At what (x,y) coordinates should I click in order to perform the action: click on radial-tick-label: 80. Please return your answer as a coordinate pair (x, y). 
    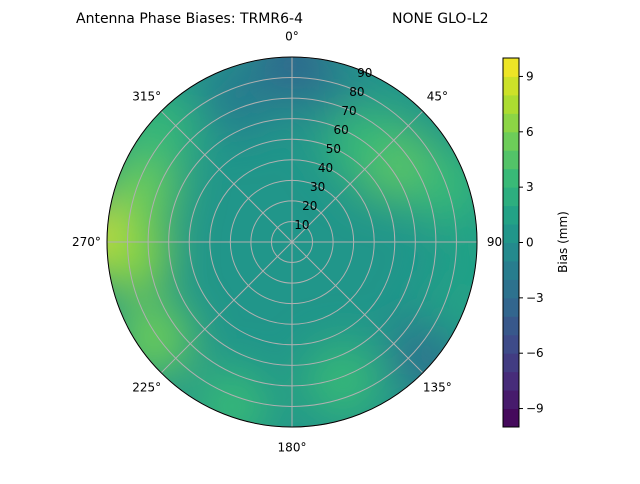
    Looking at the image, I should click on (356, 92).